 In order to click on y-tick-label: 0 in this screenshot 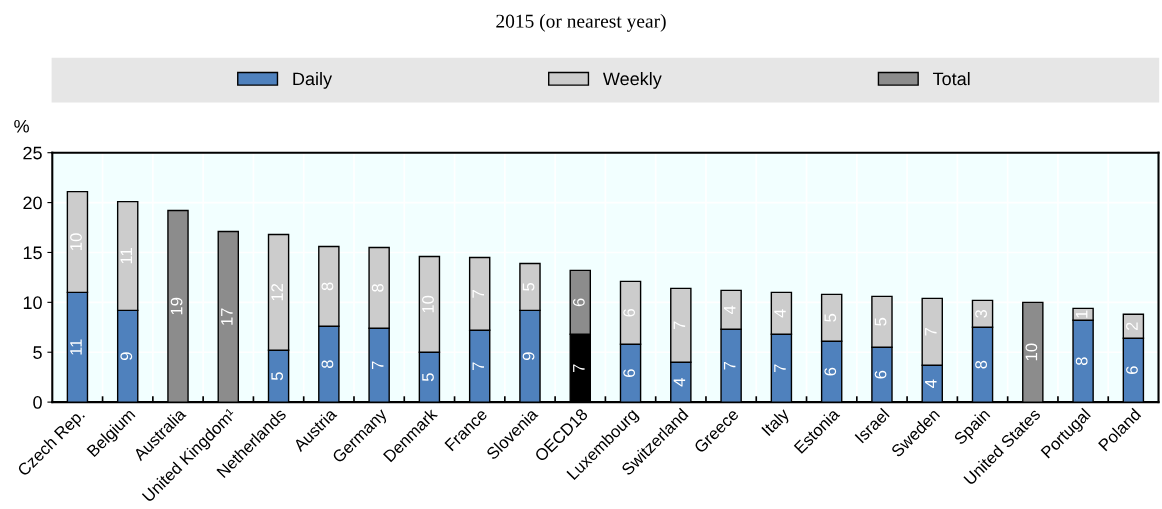, I will do `click(37, 402)`.